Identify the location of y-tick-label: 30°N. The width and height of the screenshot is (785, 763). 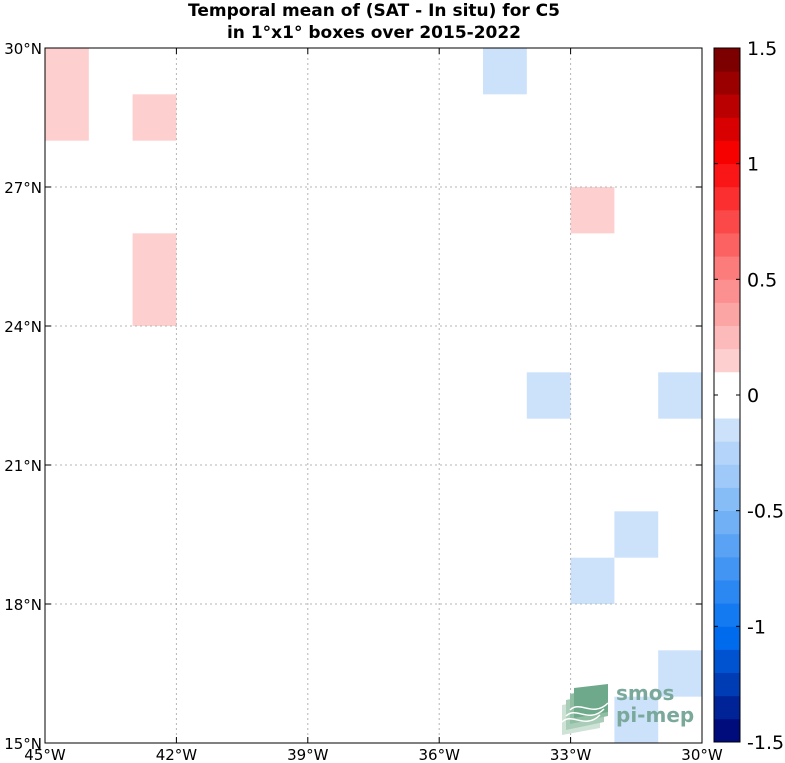
(23, 49).